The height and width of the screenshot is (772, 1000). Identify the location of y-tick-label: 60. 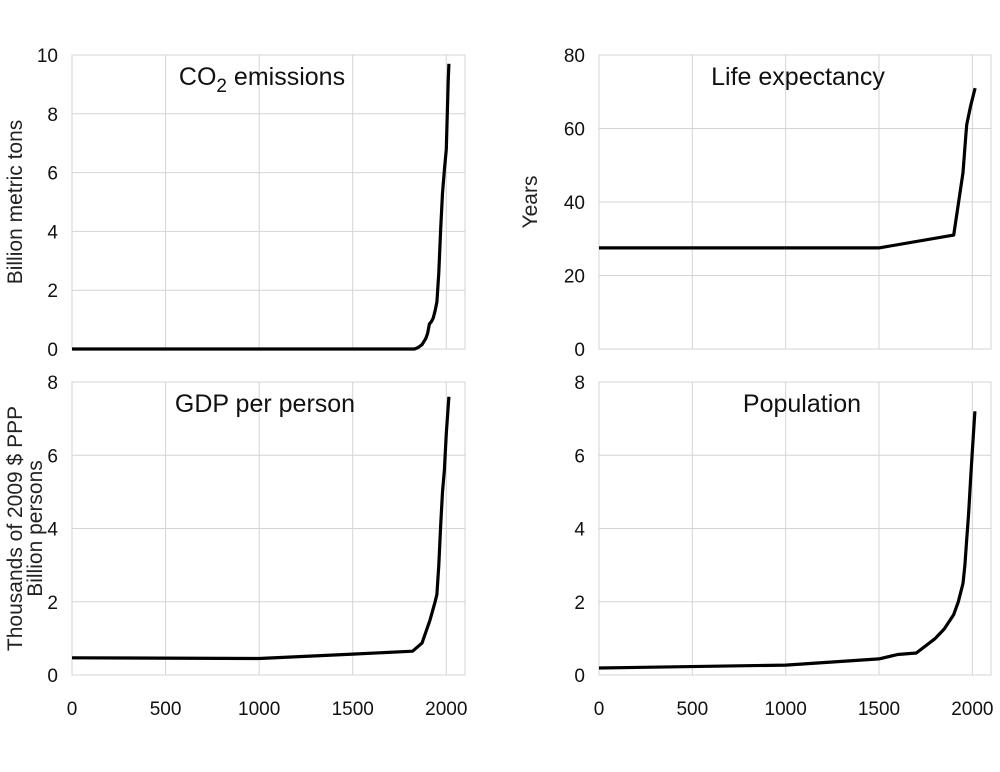
(574, 130).